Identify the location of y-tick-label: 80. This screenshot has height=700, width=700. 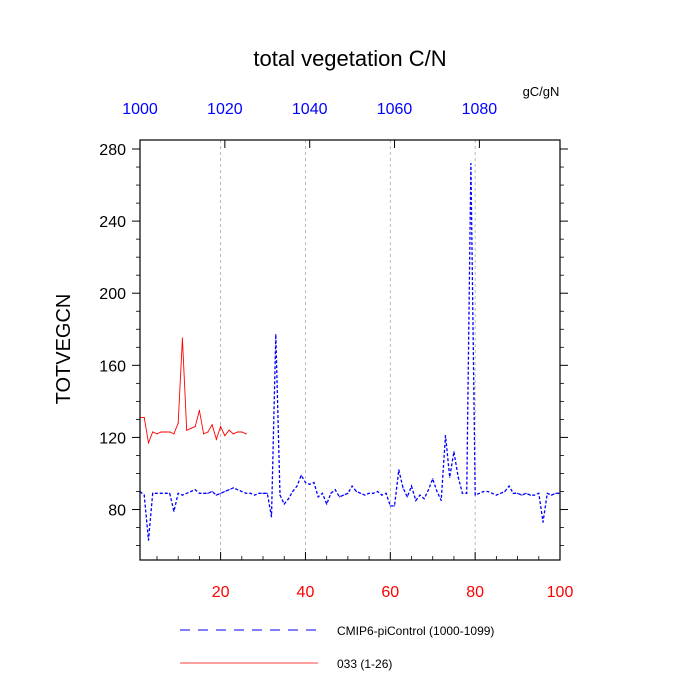
(117, 511).